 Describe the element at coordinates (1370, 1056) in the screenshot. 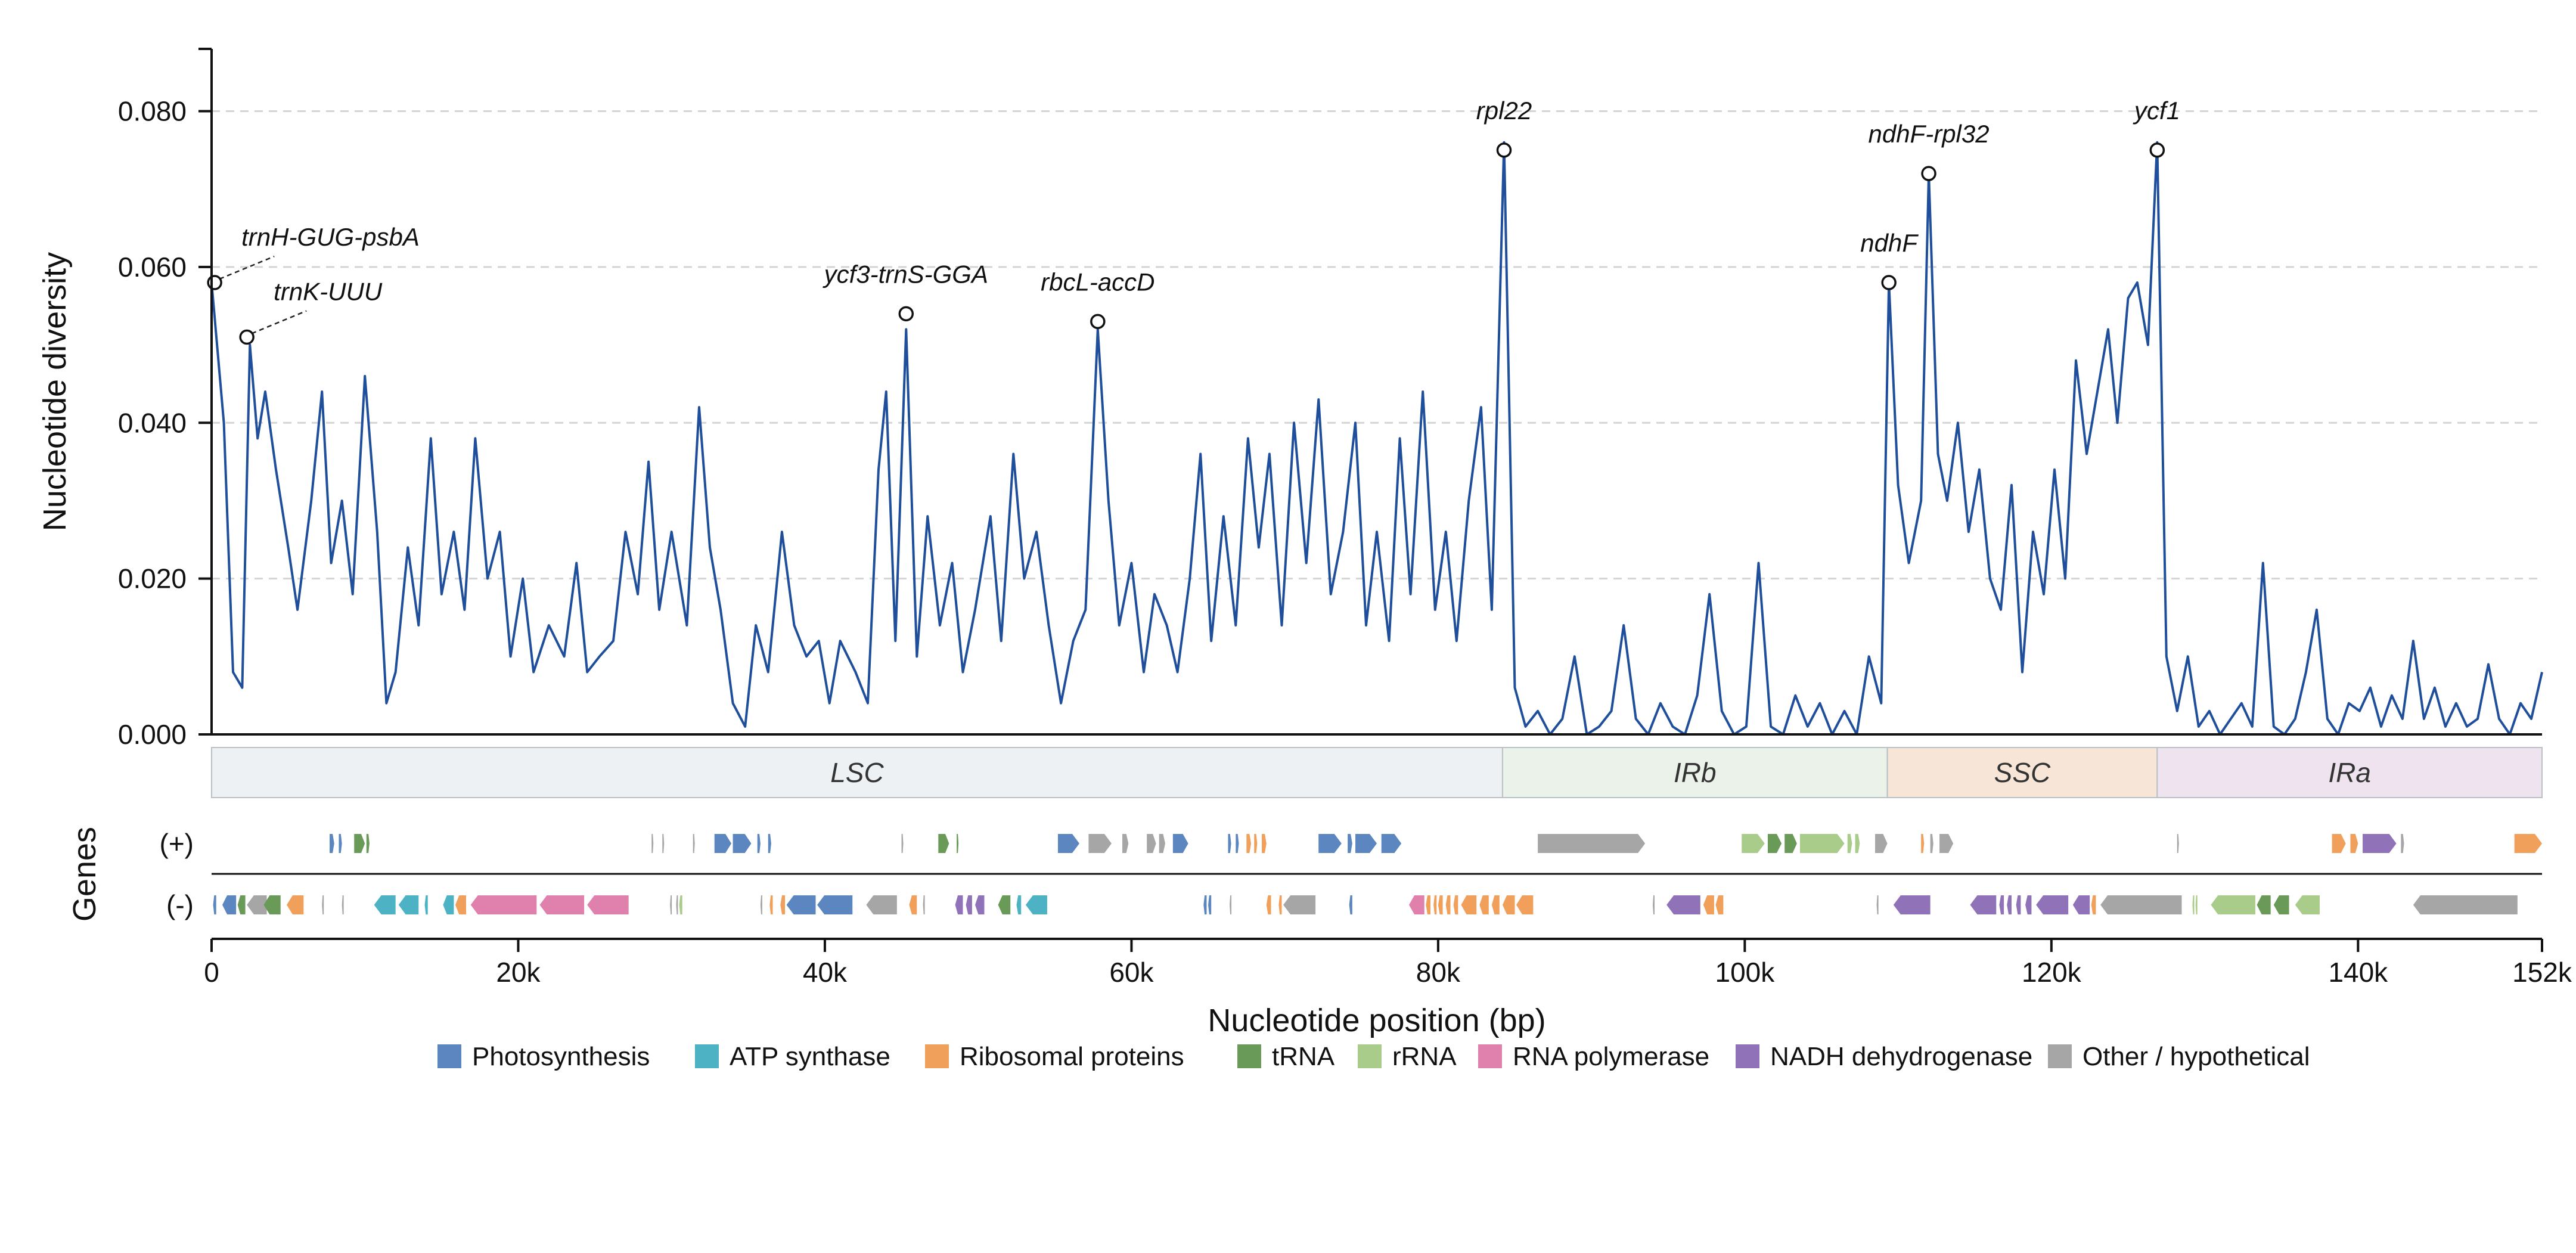

I see `legend-swatch-rrna` at that location.